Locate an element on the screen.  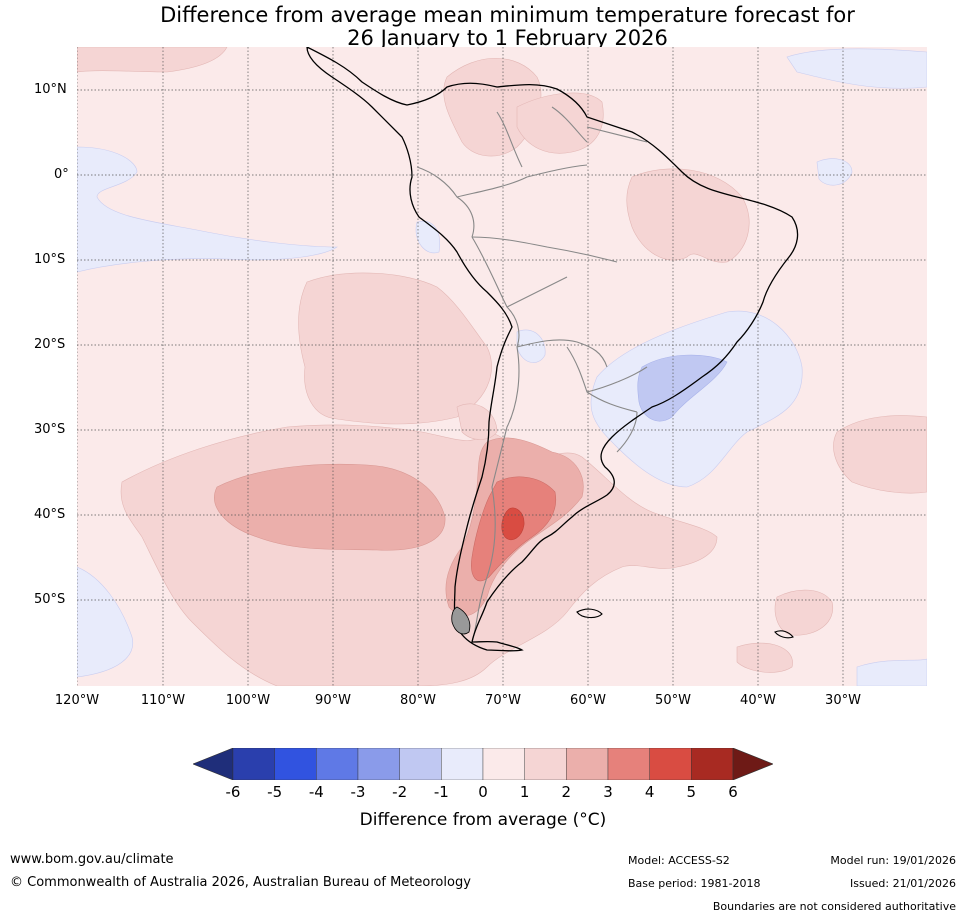
colorbar-tick-label: 2 is located at coordinates (566, 792).